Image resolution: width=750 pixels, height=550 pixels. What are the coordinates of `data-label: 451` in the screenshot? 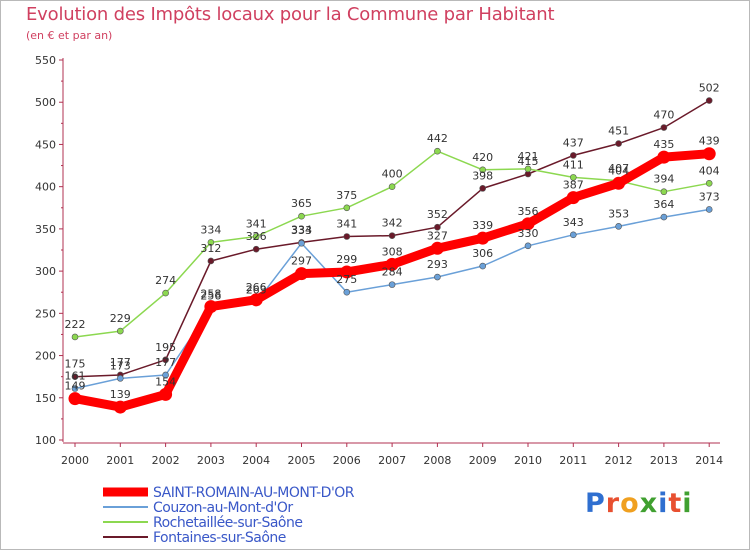 It's located at (618, 131).